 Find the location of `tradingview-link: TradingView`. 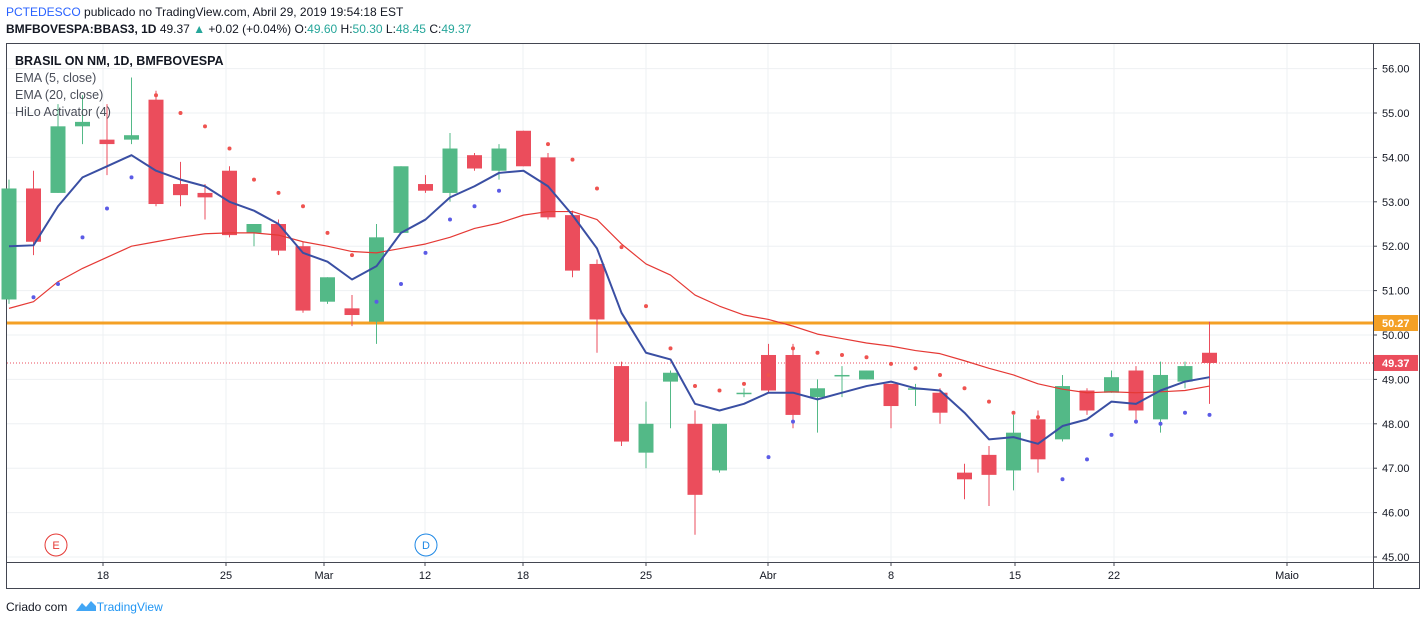

tradingview-link: TradingView is located at coordinates (129, 607).